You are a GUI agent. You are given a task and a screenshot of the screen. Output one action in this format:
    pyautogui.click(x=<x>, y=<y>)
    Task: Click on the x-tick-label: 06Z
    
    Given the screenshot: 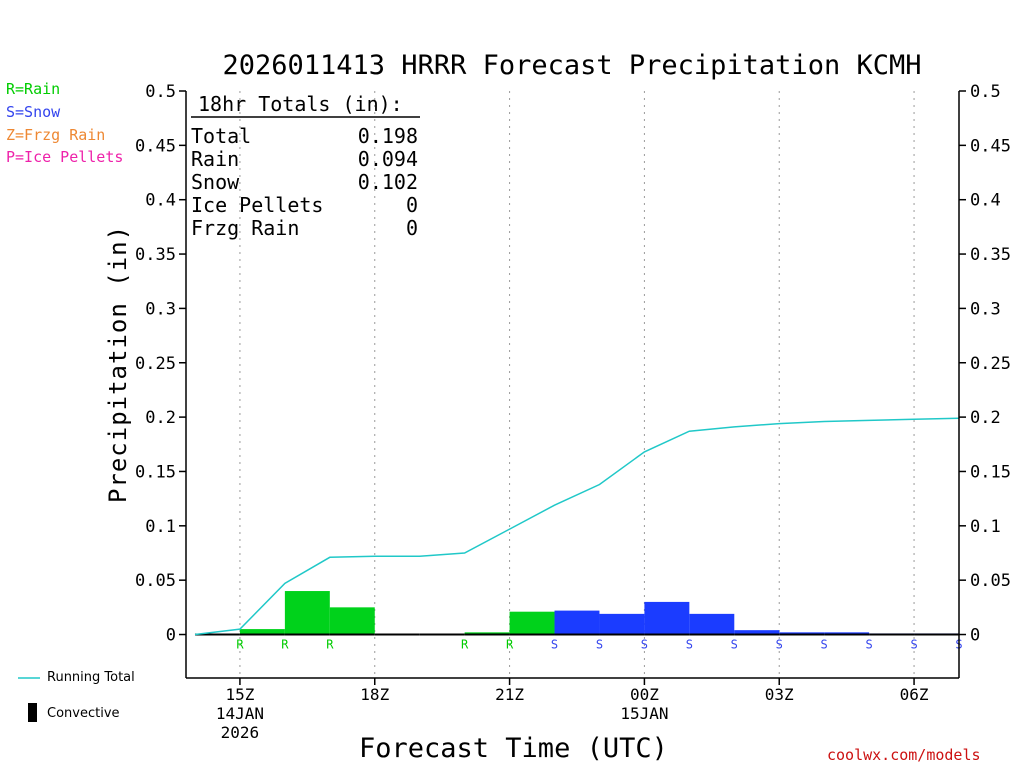 What is the action you would take?
    pyautogui.click(x=914, y=694)
    